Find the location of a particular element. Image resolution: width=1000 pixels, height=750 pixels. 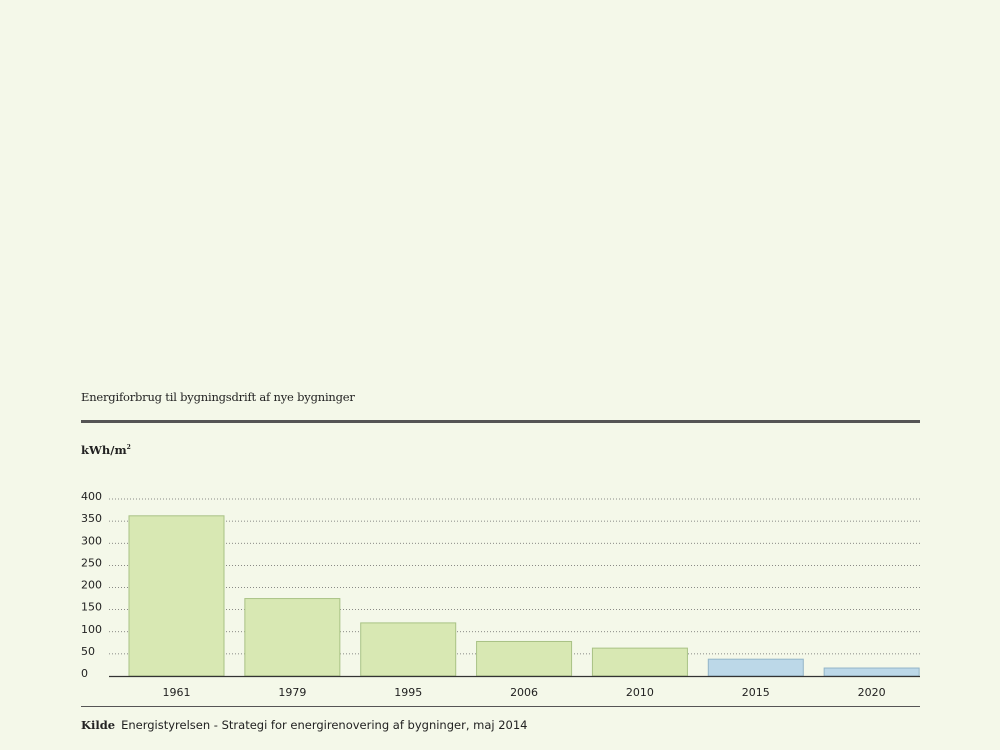

x-tick-label: 2010 is located at coordinates (640, 692).